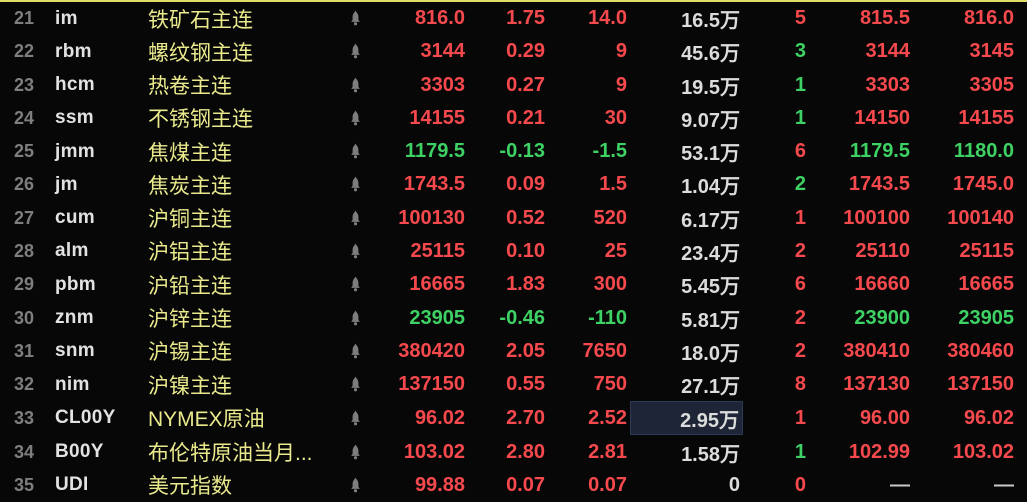  Describe the element at coordinates (75, 151) in the screenshot. I see `symbol-code: jmm` at that location.